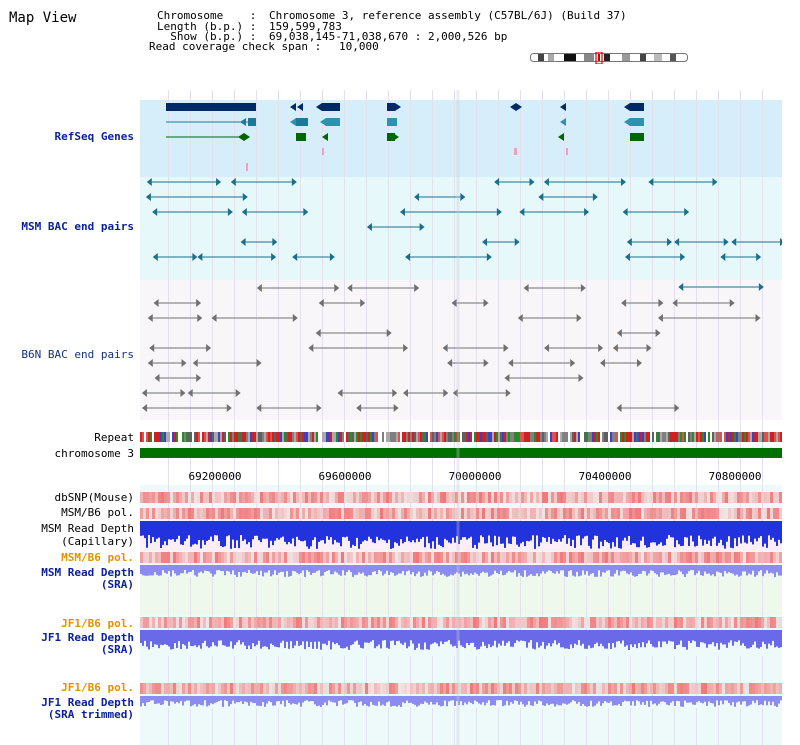 This screenshot has width=800, height=745. What do you see at coordinates (451, 348) in the screenshot?
I see `b6n-bac-track` at bounding box center [451, 348].